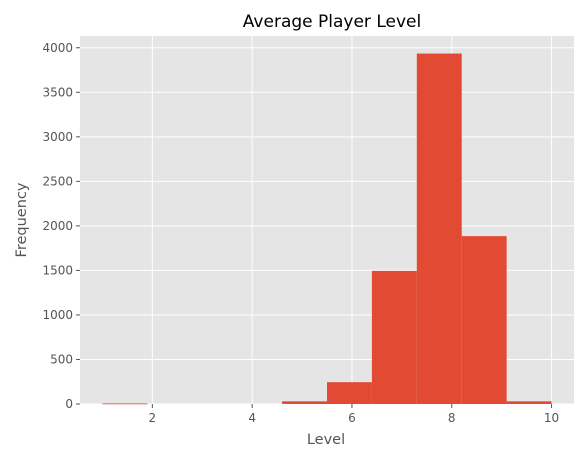  I want to click on y-axis-label: Frequency, so click(22, 219).